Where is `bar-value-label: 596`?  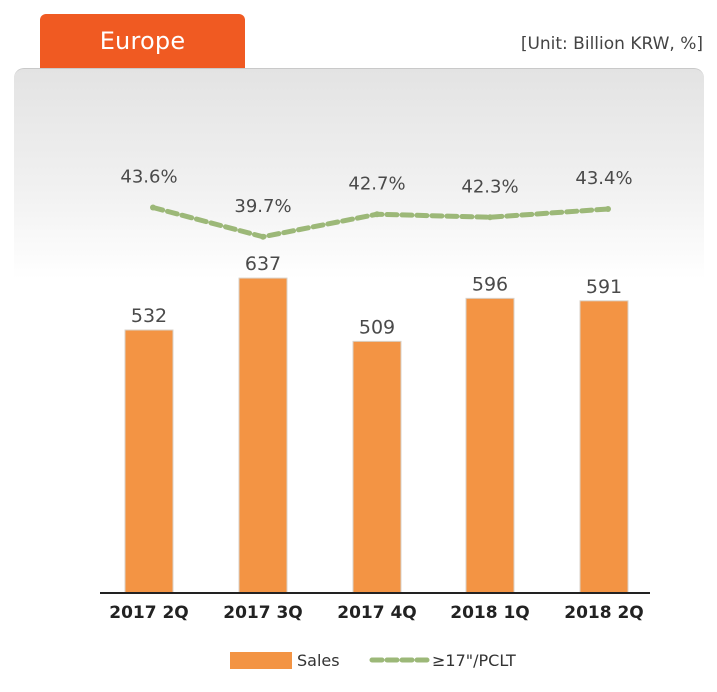 bar-value-label: 596 is located at coordinates (490, 284).